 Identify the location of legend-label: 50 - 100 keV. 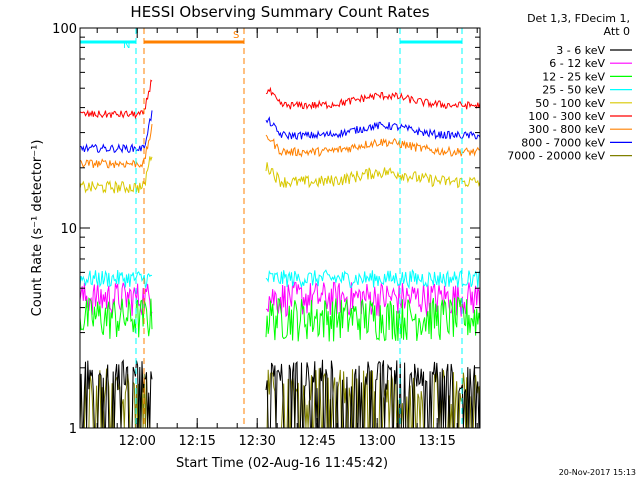
(570, 103).